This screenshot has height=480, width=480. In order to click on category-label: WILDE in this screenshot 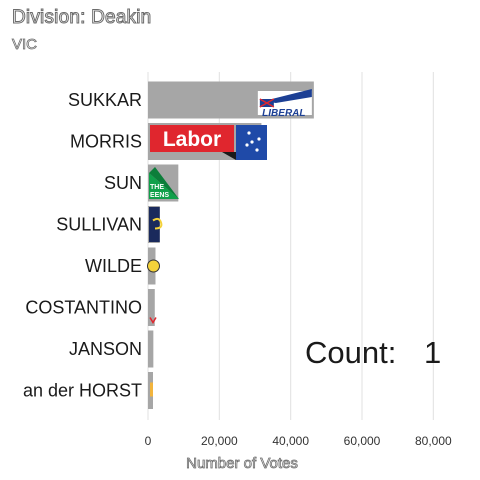, I will do `click(113, 266)`.